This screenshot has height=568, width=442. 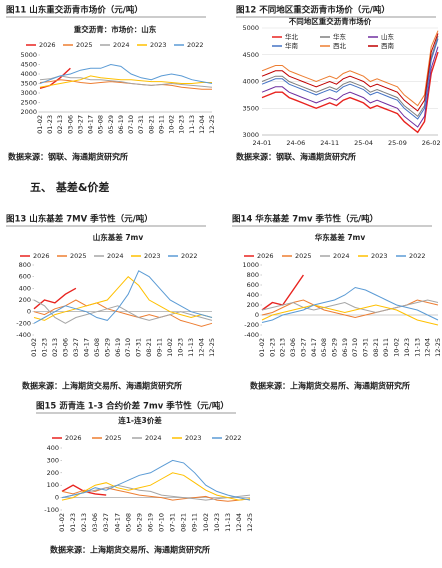 I want to click on y-tick-label: 2500, so click(x=28, y=103).